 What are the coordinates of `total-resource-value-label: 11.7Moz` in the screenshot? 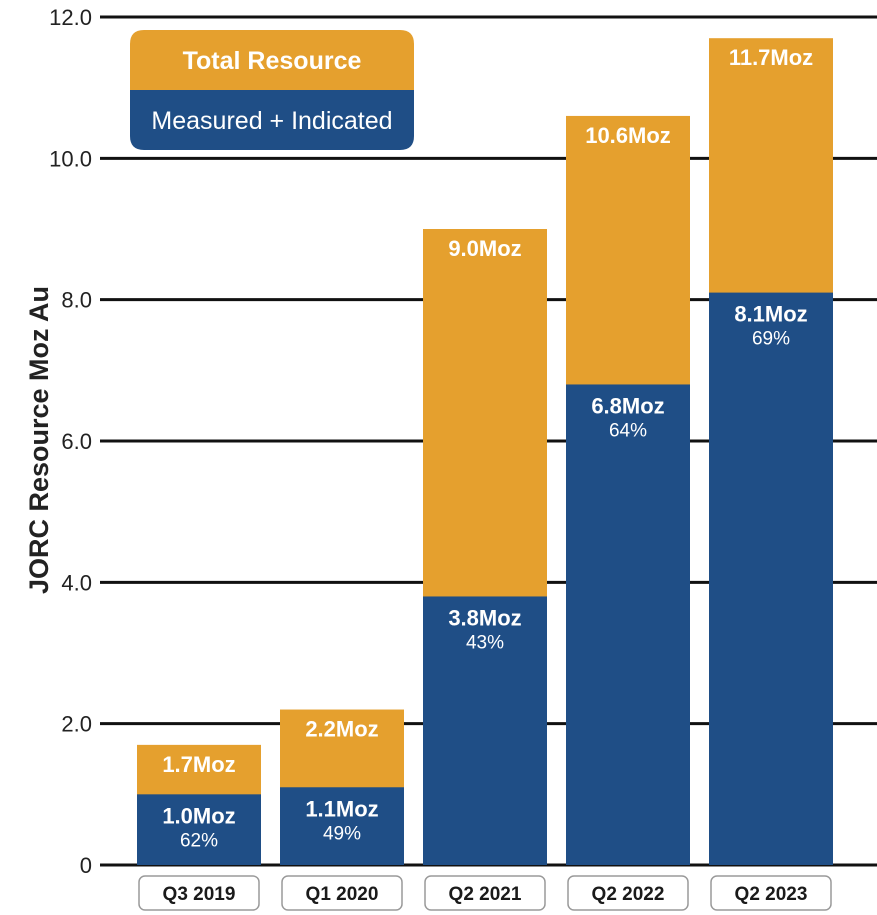 It's located at (771, 57).